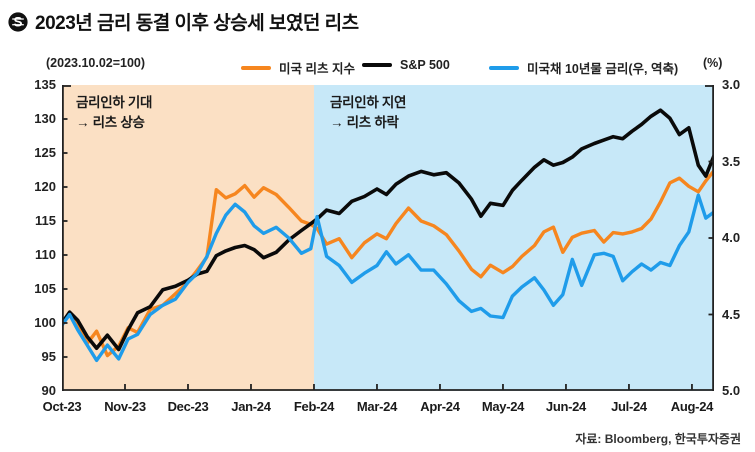 The width and height of the screenshot is (755, 452). I want to click on reit-legend-swatch, so click(256, 67).